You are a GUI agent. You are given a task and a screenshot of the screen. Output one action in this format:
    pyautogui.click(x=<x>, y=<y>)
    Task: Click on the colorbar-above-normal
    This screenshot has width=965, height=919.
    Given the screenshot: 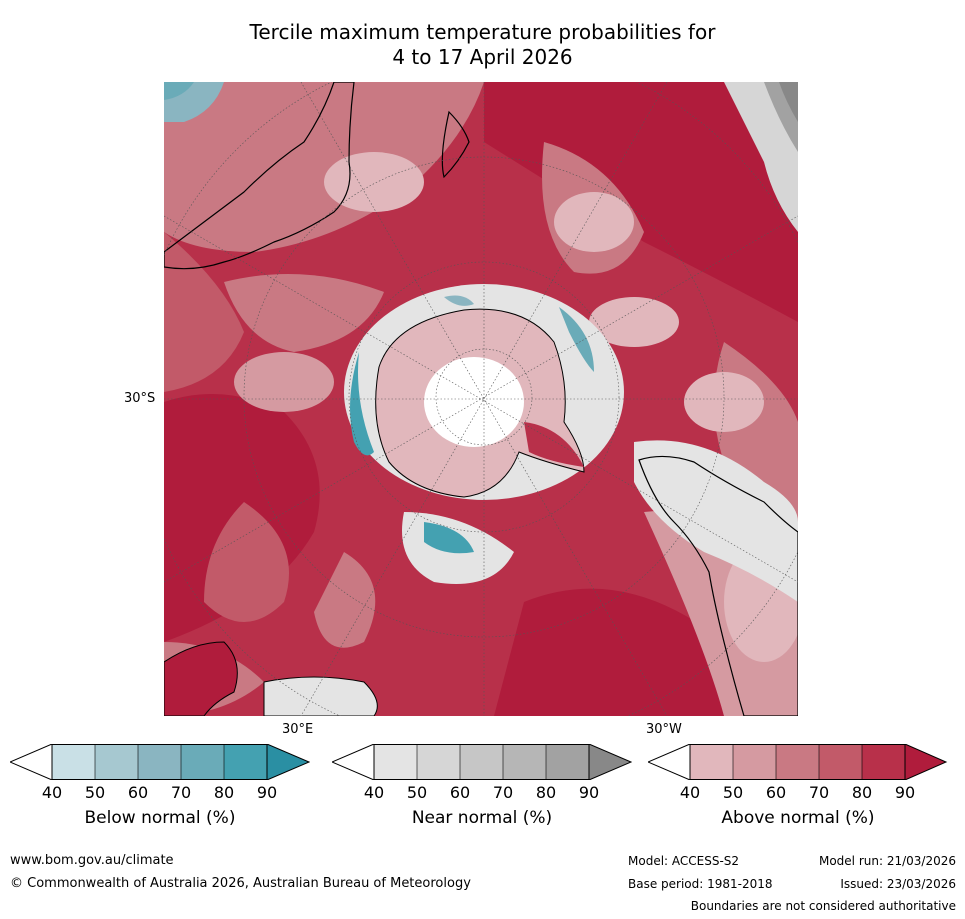 What is the action you would take?
    pyautogui.click(x=798, y=762)
    